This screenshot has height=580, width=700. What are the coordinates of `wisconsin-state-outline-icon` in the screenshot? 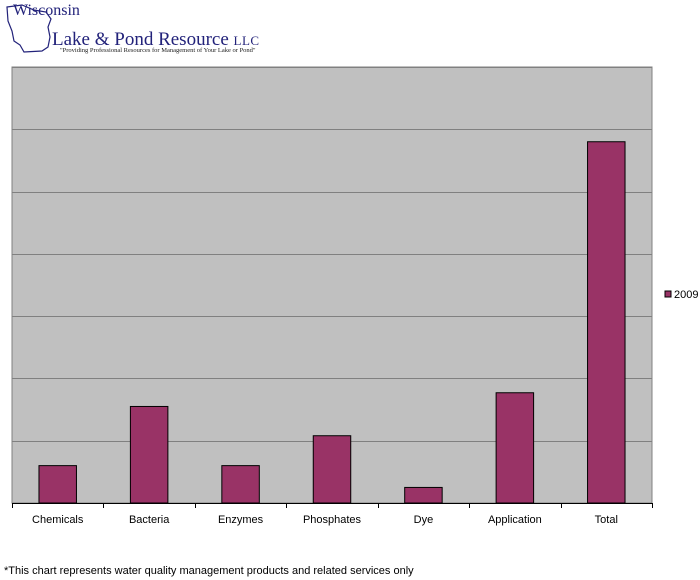 It's located at (29, 28).